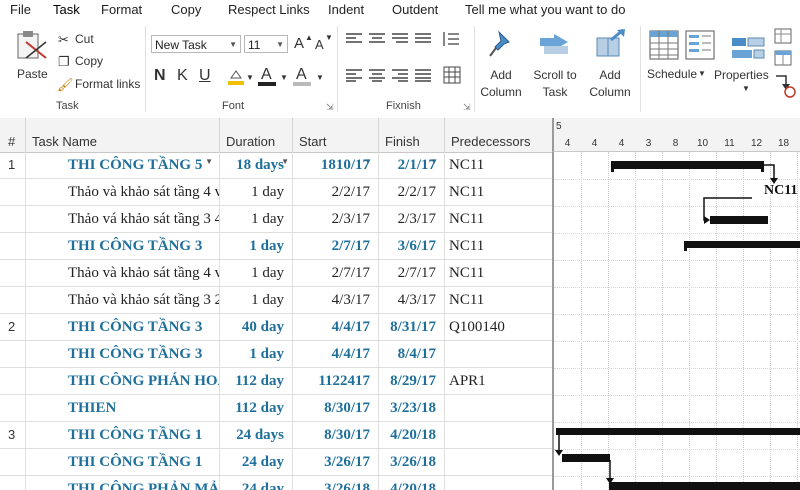  I want to click on start-cell: 4/4/17, so click(336, 327).